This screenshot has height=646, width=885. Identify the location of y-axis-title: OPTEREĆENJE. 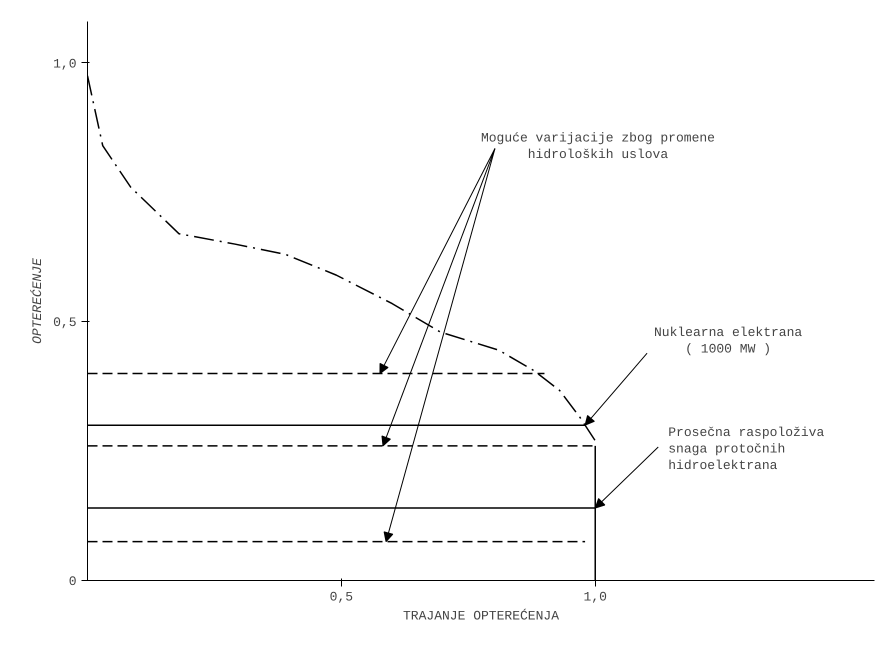
(38, 301).